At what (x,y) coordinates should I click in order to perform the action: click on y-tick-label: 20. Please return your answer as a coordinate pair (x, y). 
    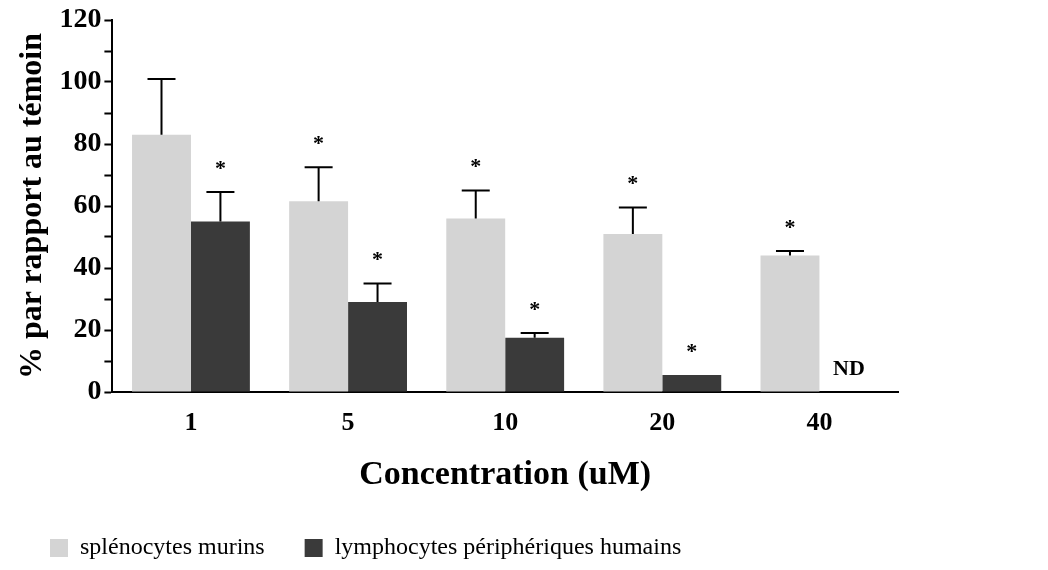
    Looking at the image, I should click on (87, 328).